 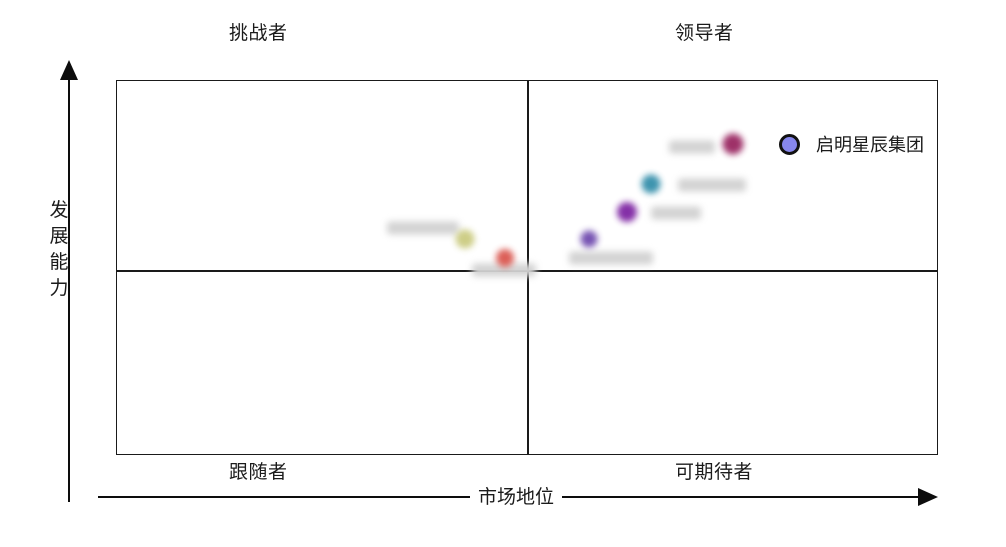 I want to click on y-axis-arrow-icon, so click(x=69, y=70).